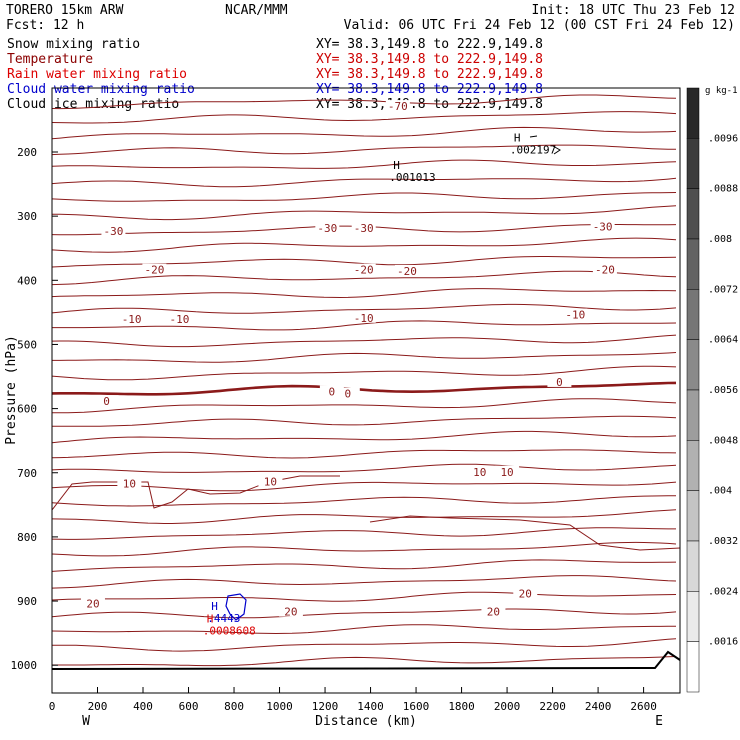 The height and width of the screenshot is (740, 740). I want to click on temperature-label: -70, so click(398, 106).